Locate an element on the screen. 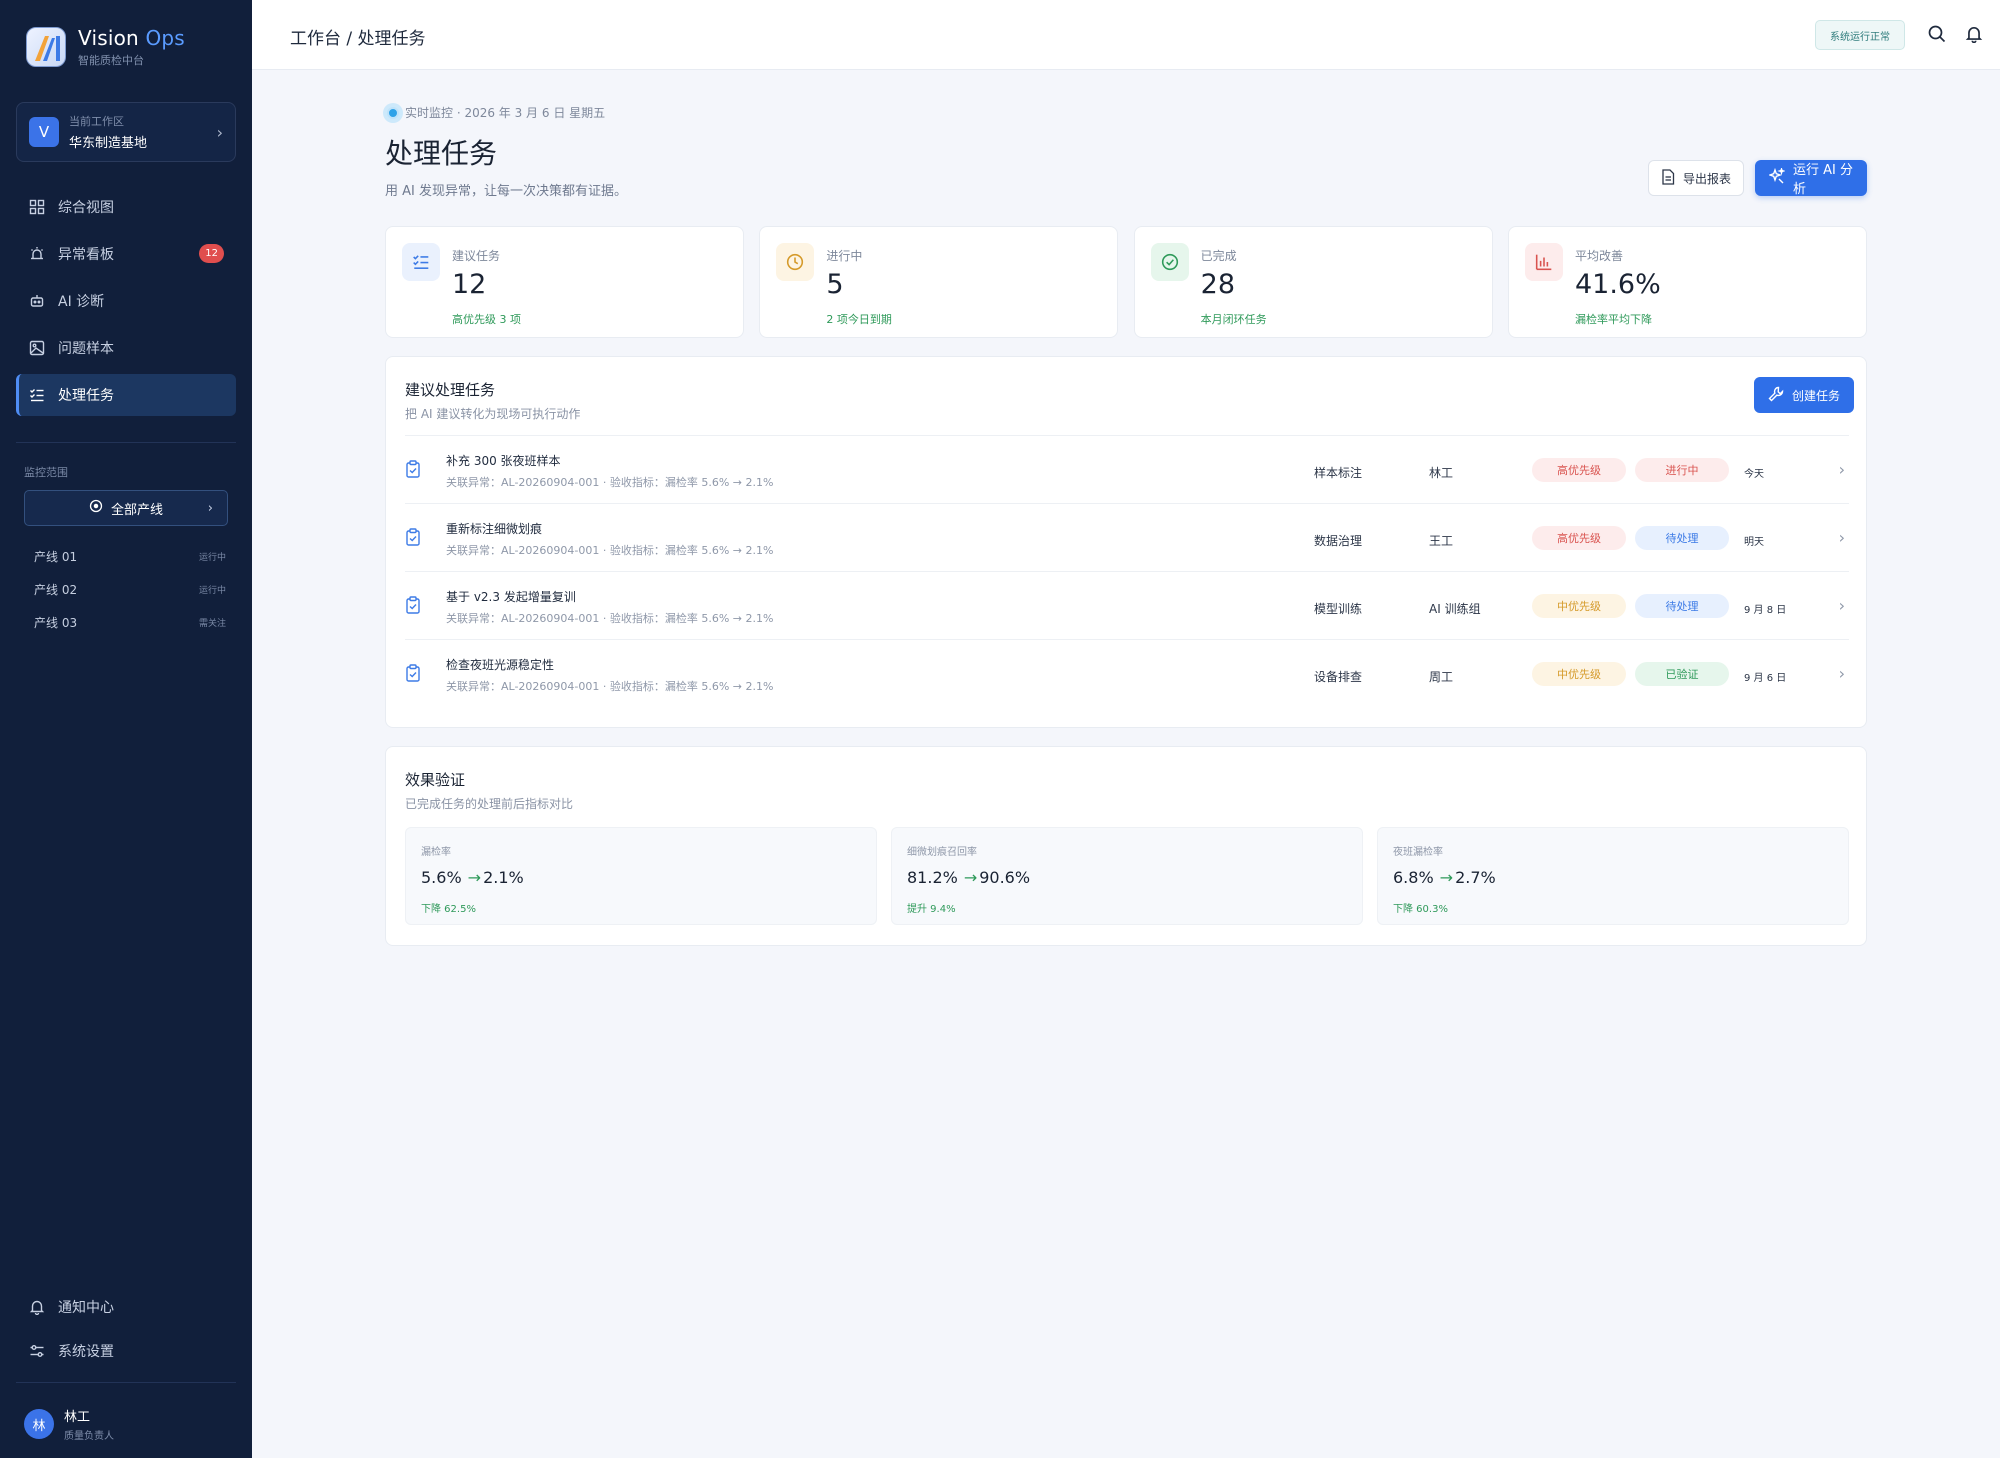 This screenshot has width=2000, height=1458. stat-card-suggested: 建议任务 12 高优先级 3 项 is located at coordinates (564, 282).